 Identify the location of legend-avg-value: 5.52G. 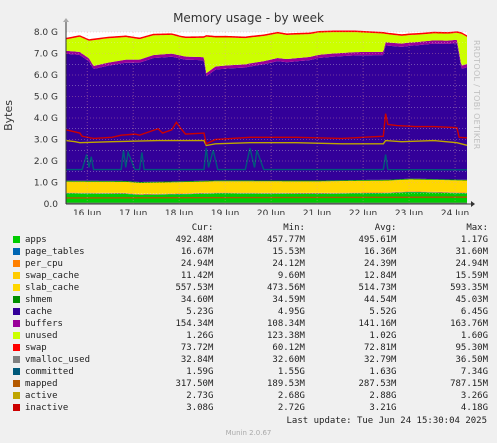
(383, 312).